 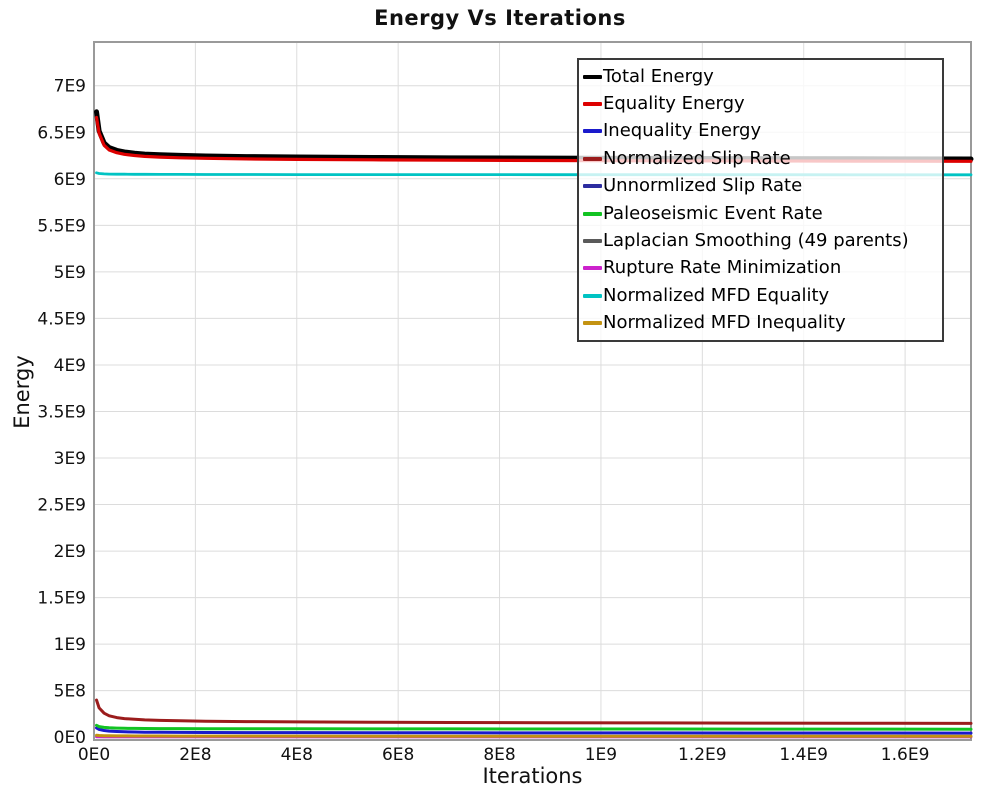 I want to click on y-tick-label: 4E9, so click(x=70, y=366).